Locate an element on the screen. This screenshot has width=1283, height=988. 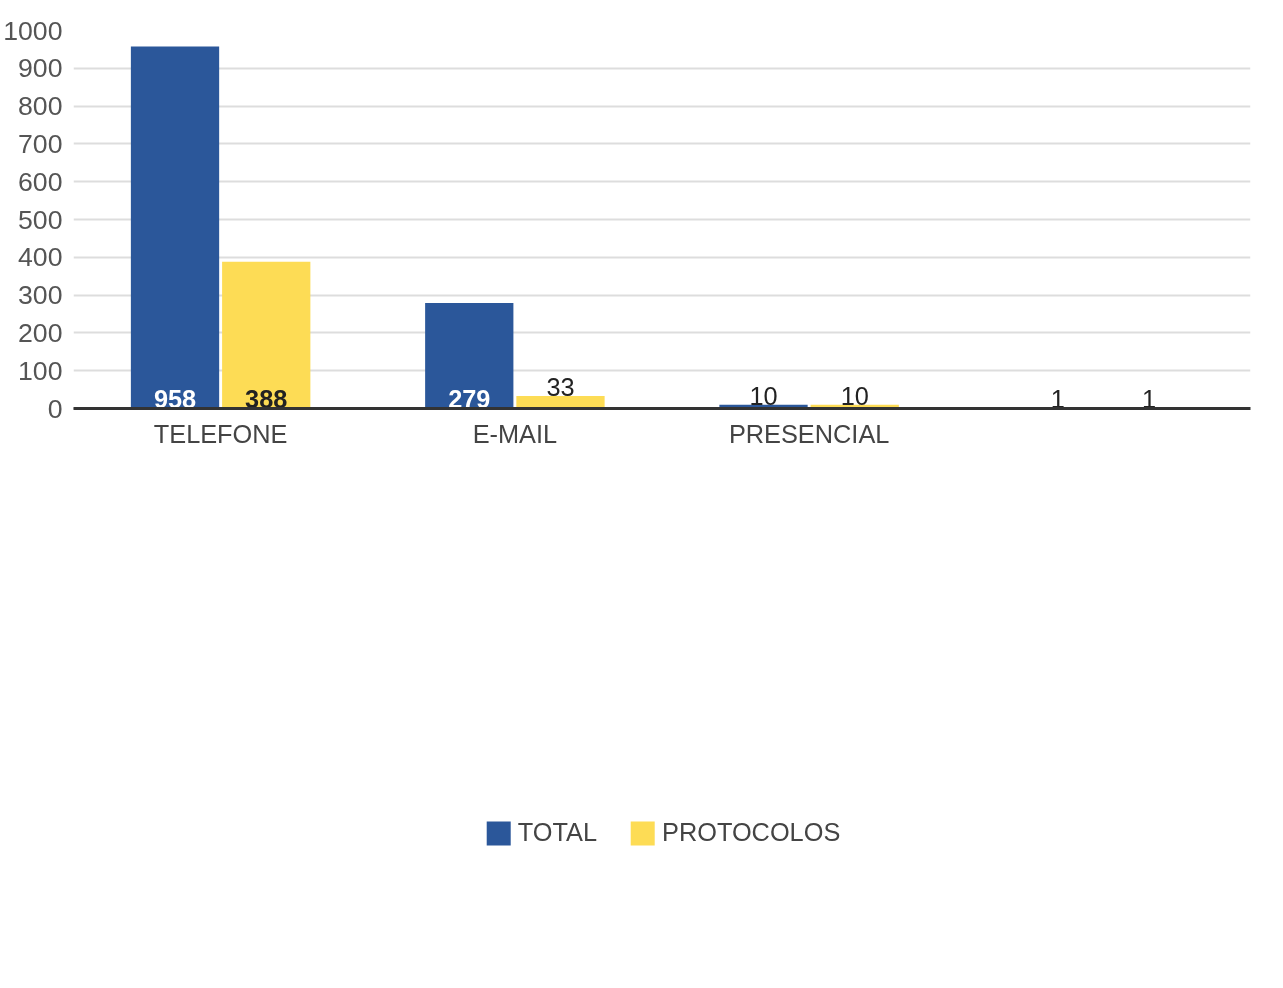
y-tick-label: 900 is located at coordinates (40, 68).